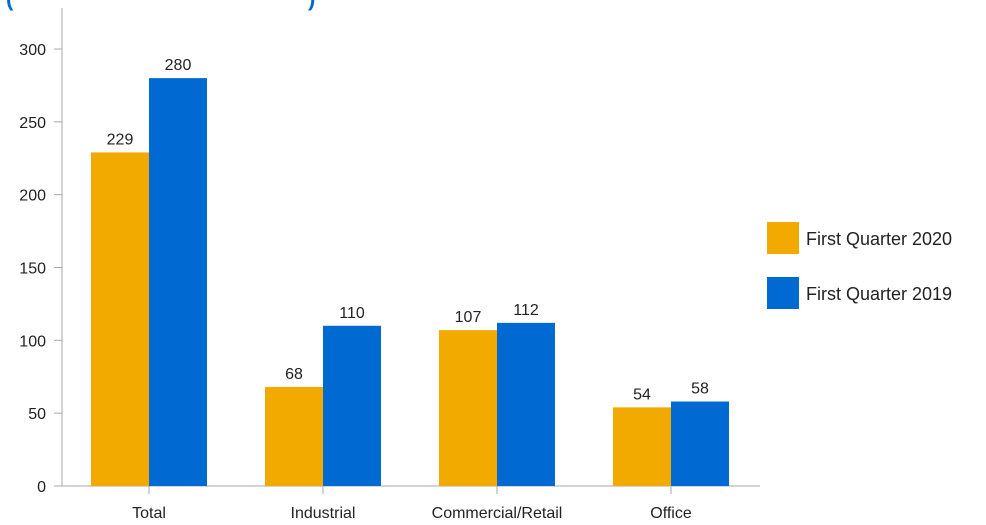 The height and width of the screenshot is (525, 986). I want to click on legend-label: First Quarter 2020, so click(879, 239).